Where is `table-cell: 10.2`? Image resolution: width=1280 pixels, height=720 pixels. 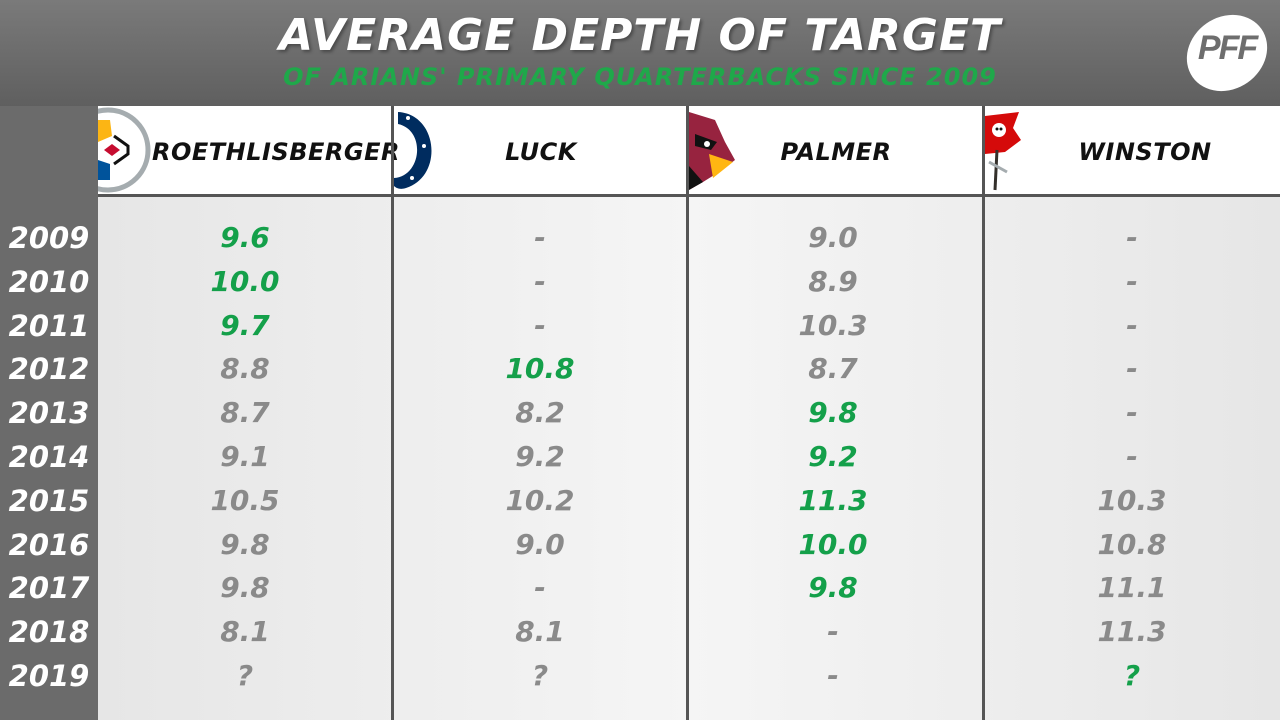 table-cell: 10.2 is located at coordinates (540, 500).